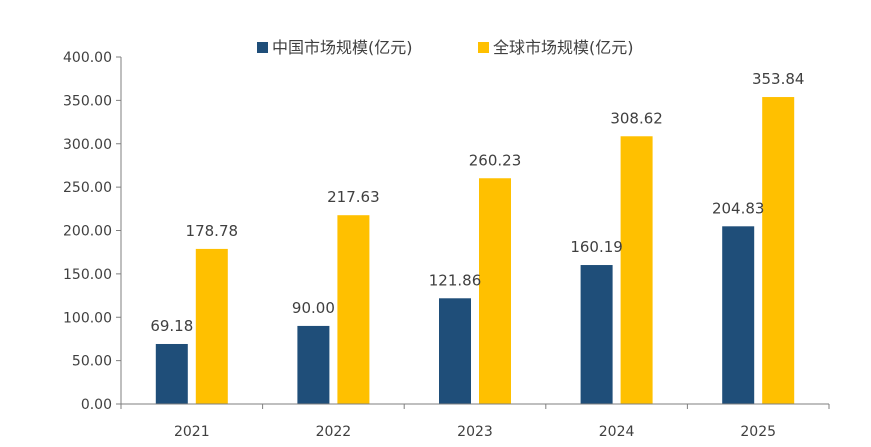 The height and width of the screenshot is (447, 871). I want to click on y-tick-label: 150.00, so click(87, 275).